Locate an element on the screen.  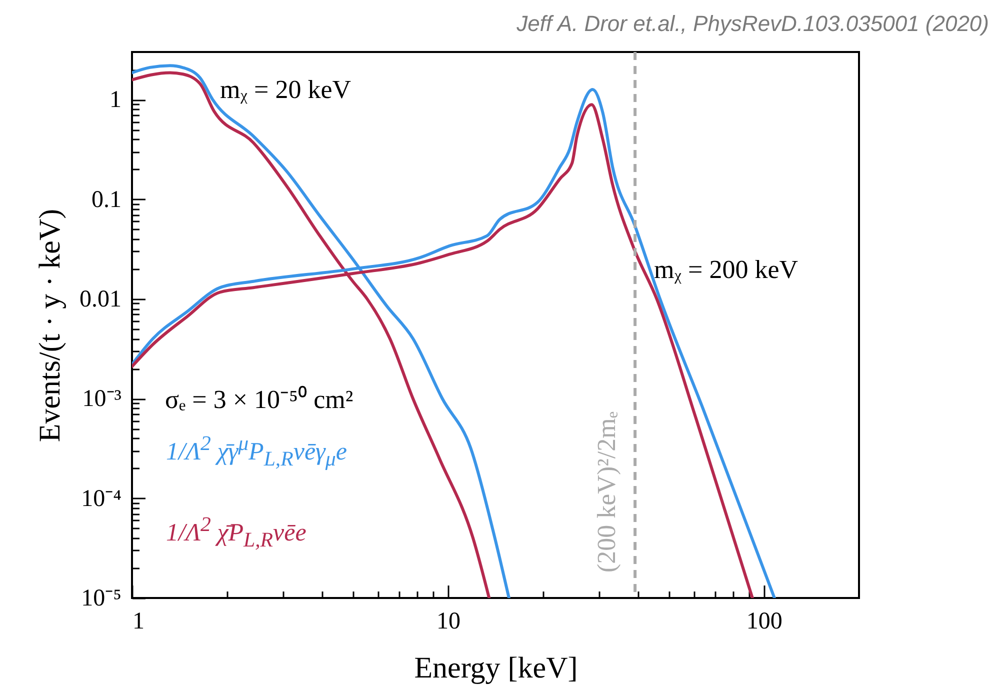
y-axis-title: Events/(t · y · keV) is located at coordinates (50, 325).